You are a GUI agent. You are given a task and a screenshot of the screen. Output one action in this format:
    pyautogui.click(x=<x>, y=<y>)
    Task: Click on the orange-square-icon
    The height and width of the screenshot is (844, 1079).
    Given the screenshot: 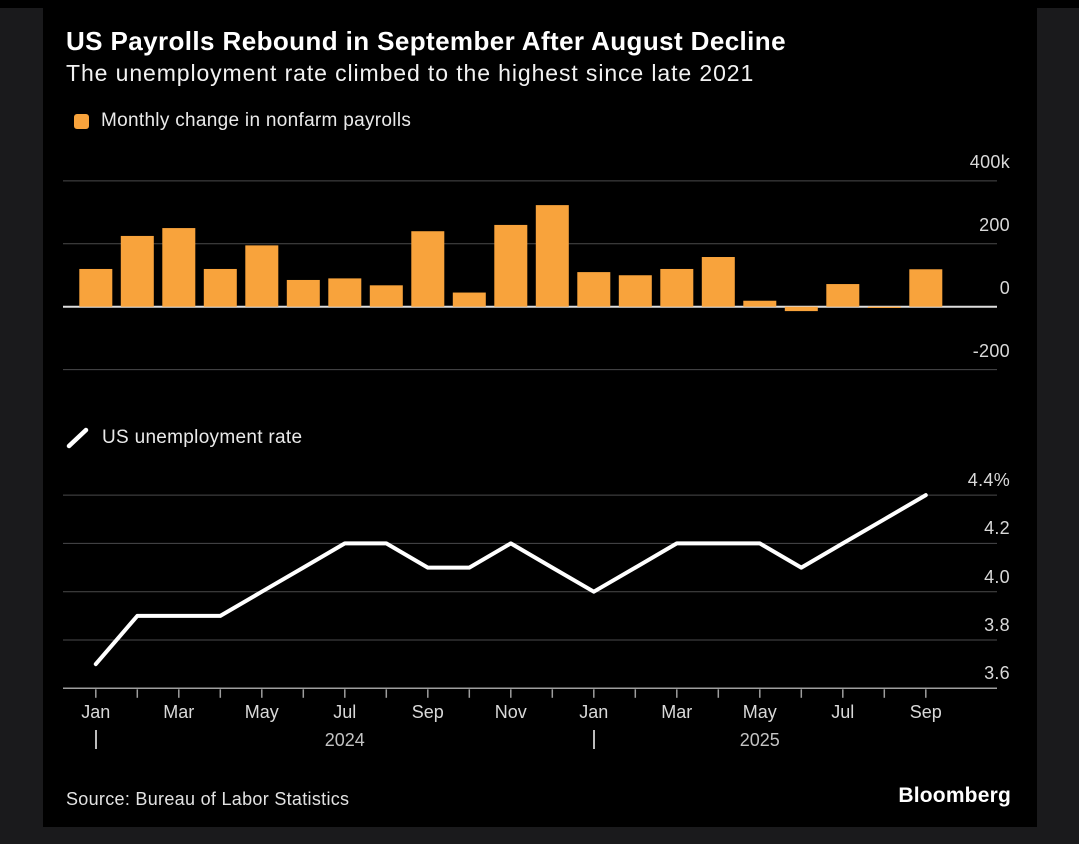 What is the action you would take?
    pyautogui.click(x=81, y=121)
    